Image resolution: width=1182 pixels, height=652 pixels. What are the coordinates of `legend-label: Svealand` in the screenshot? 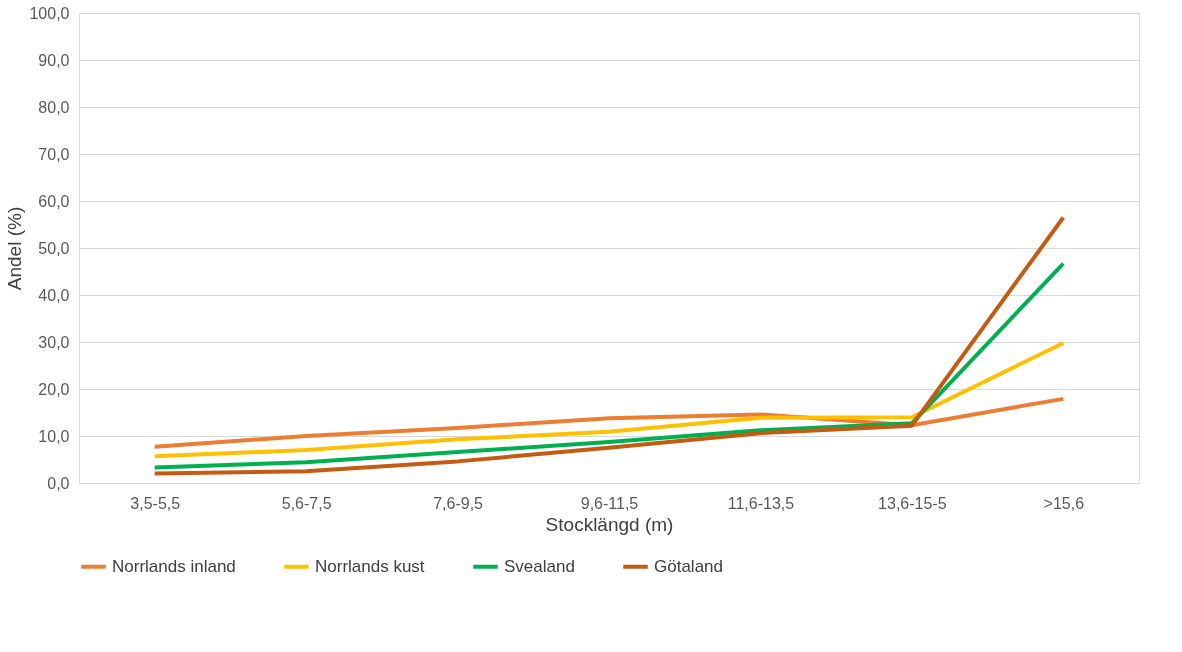 It's located at (539, 566).